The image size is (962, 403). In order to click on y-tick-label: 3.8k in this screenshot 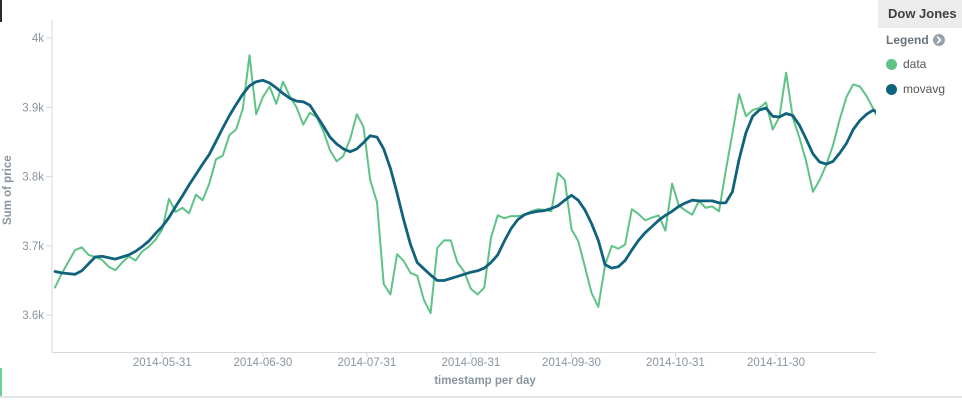, I will do `click(33, 178)`.